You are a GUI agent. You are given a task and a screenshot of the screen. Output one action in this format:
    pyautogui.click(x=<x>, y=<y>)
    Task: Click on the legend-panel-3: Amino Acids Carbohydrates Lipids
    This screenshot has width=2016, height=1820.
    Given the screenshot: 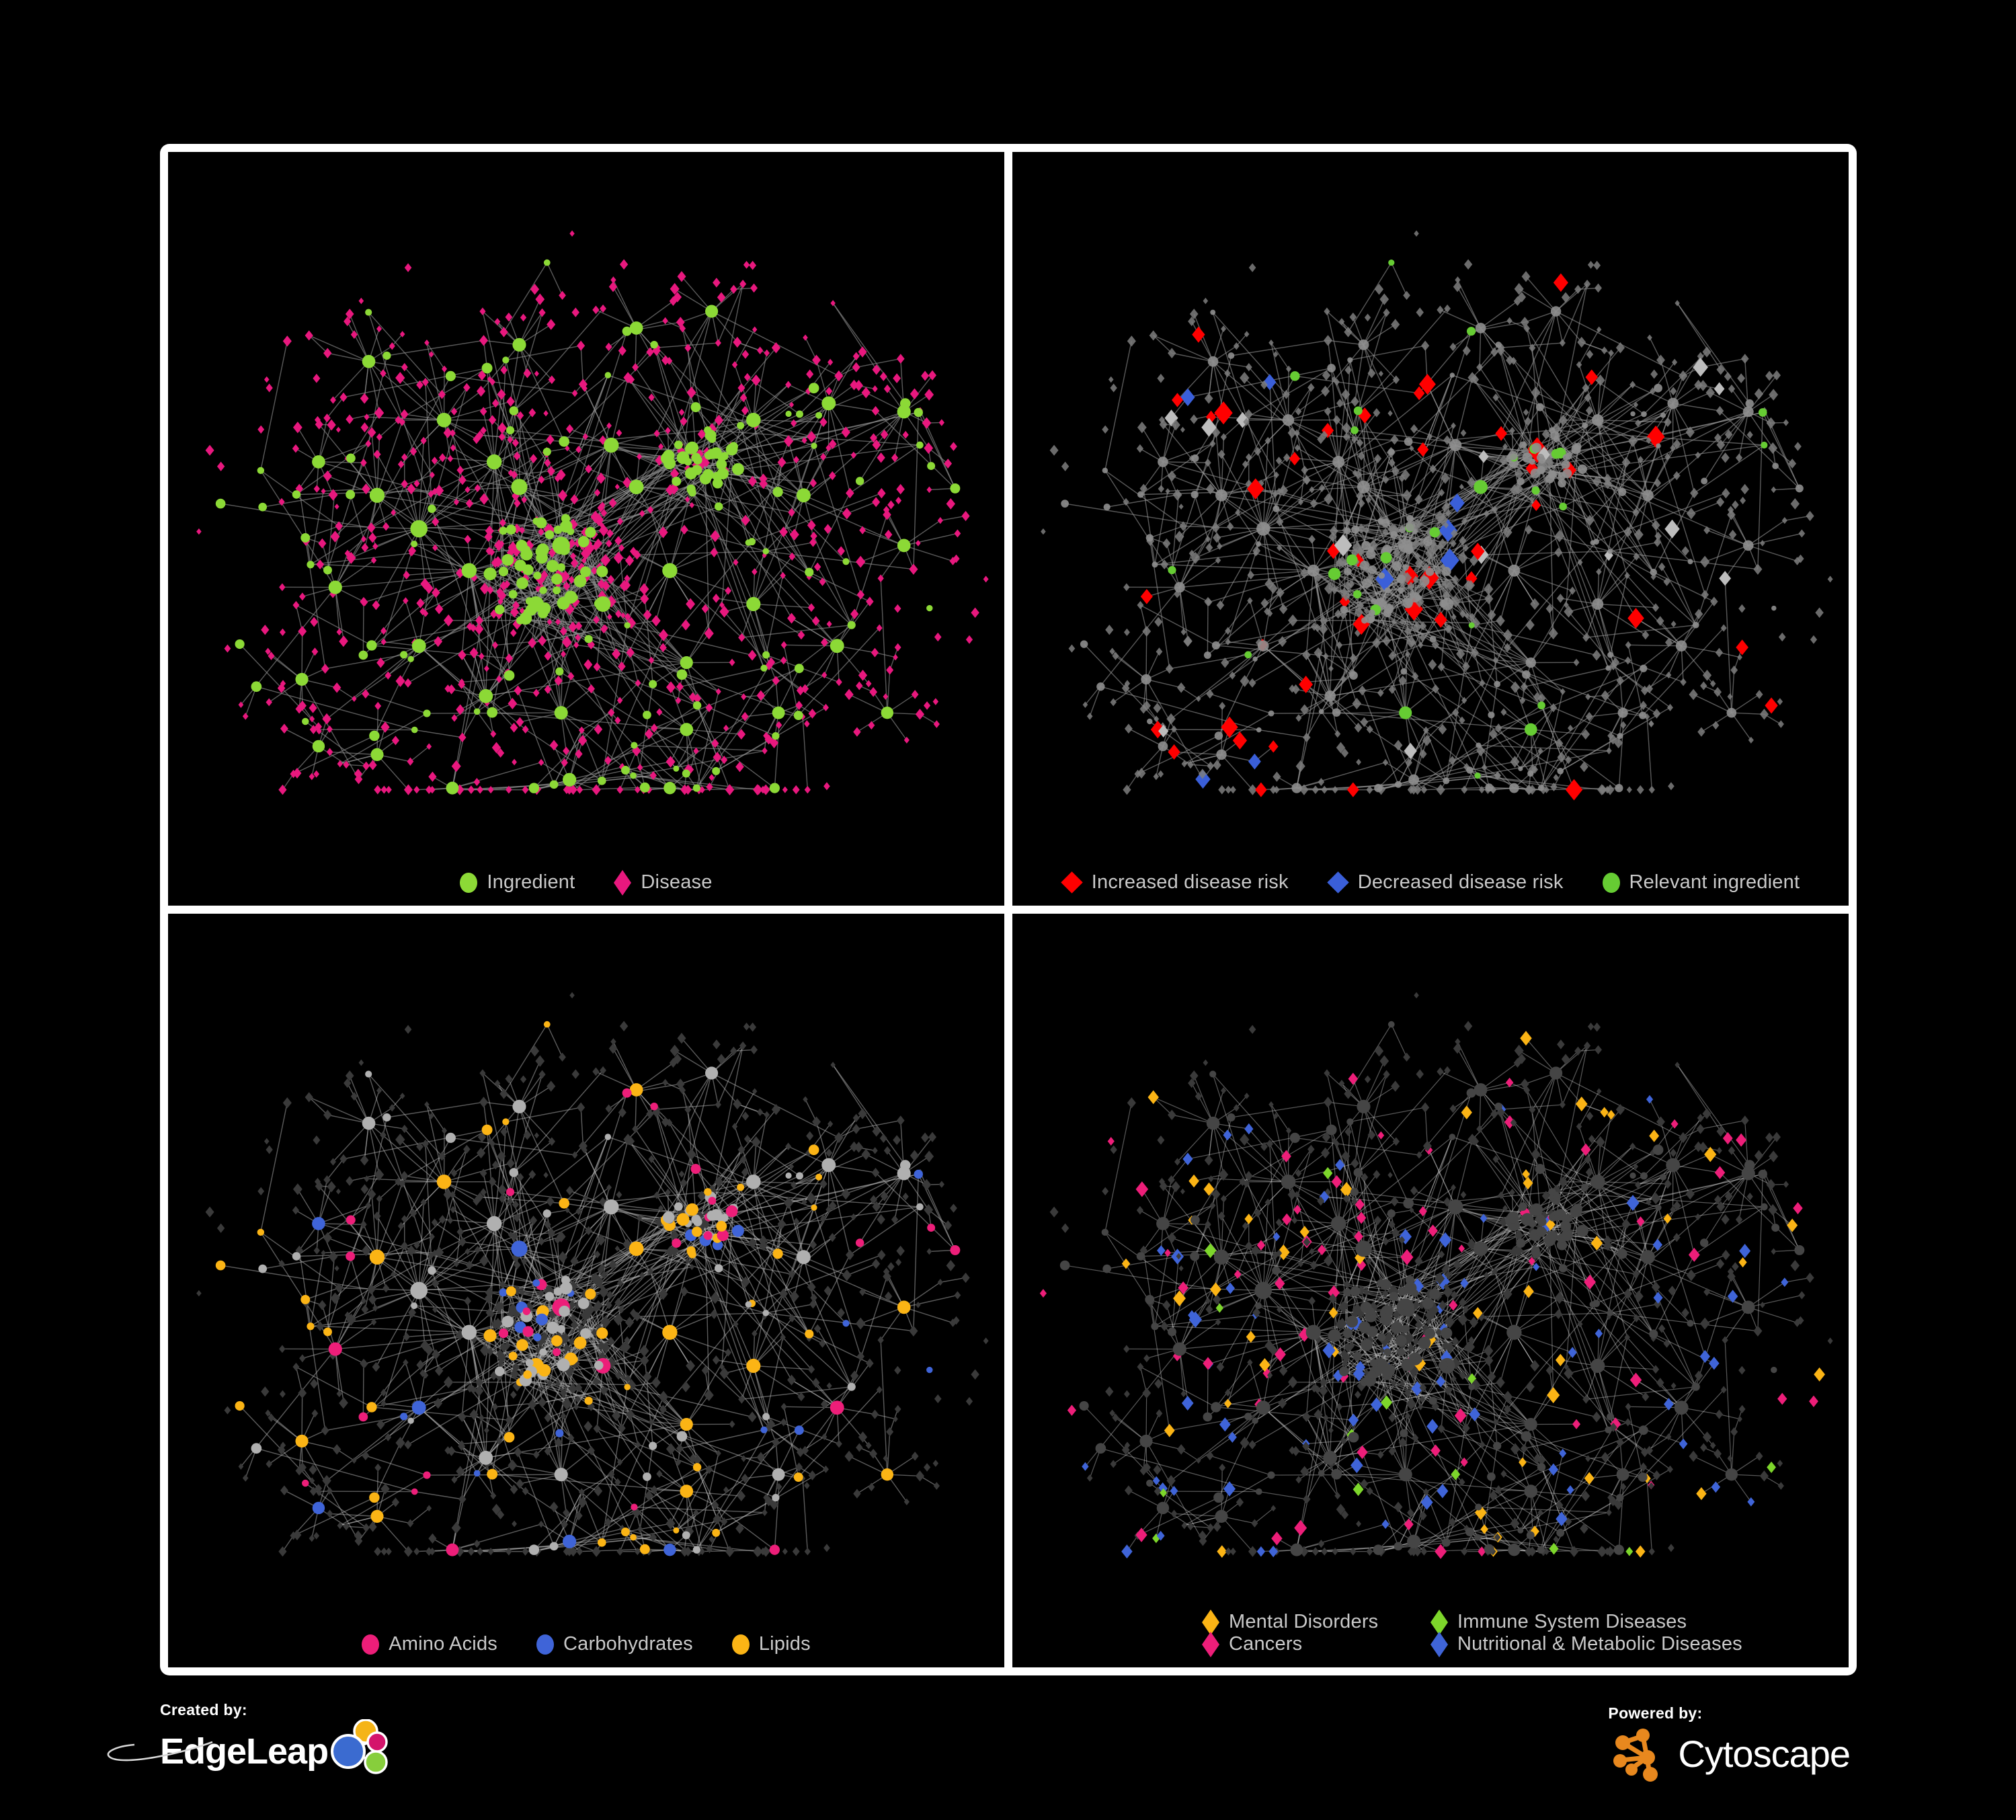 What is the action you would take?
    pyautogui.click(x=586, y=1644)
    